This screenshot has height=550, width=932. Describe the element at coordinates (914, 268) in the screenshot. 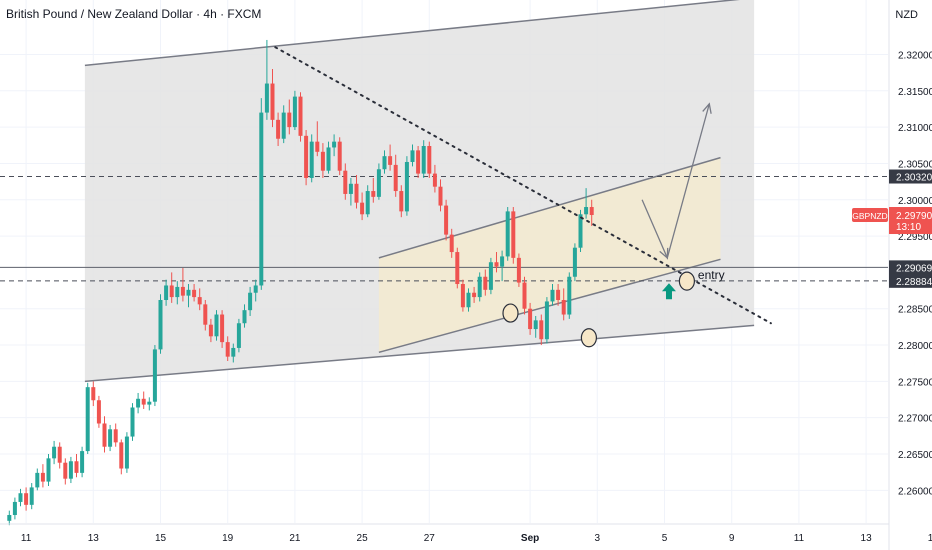

I see `level-price-text: 2.29069` at that location.